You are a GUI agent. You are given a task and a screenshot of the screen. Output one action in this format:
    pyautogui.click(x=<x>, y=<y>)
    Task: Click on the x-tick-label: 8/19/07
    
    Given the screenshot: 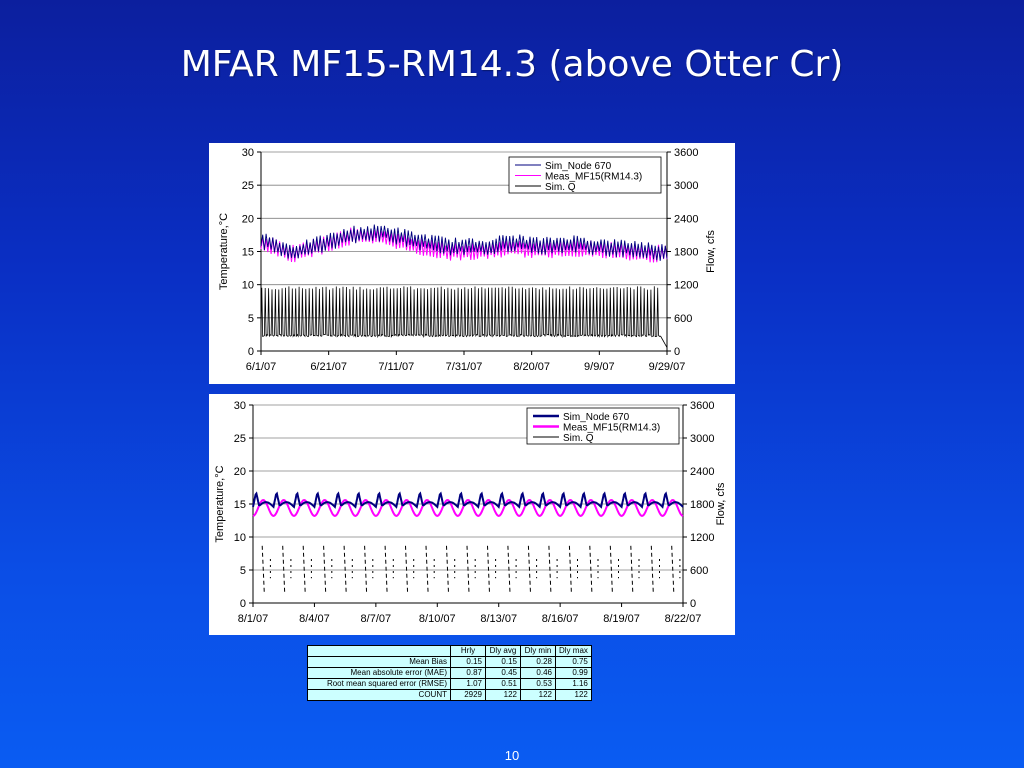 What is the action you would take?
    pyautogui.click(x=621, y=619)
    